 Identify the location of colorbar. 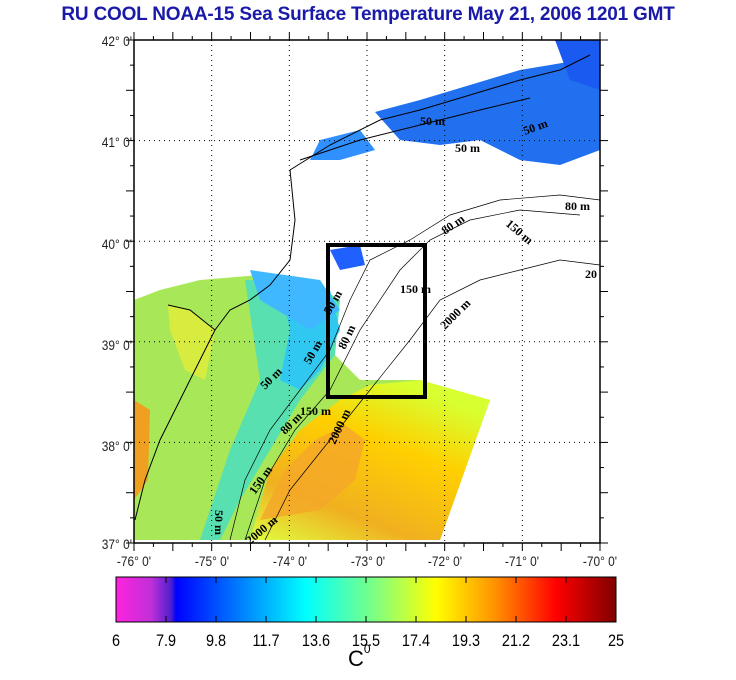
(366, 599).